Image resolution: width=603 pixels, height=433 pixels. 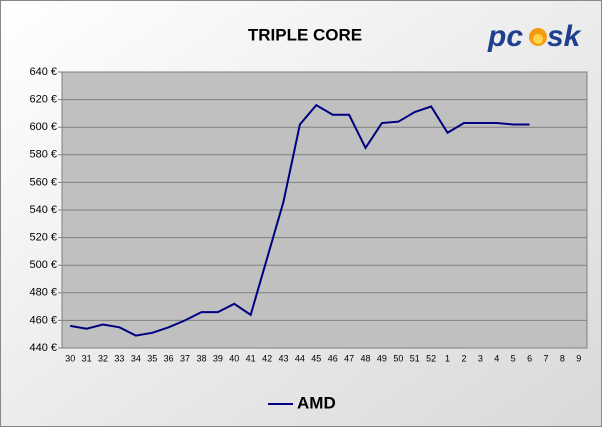 I want to click on x-tick-label: 5, so click(x=513, y=358).